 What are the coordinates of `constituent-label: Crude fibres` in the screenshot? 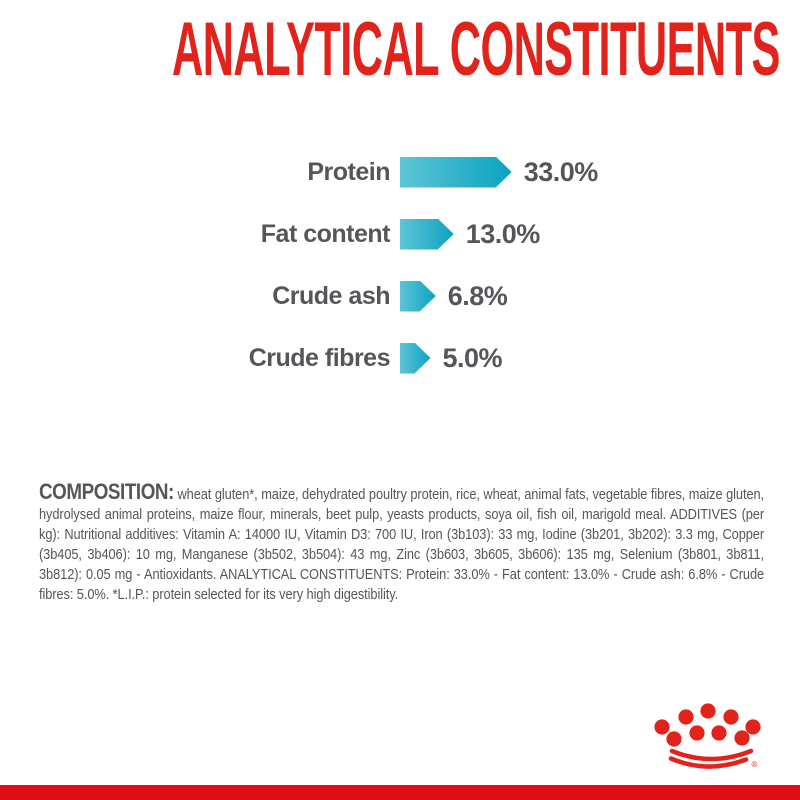 It's located at (319, 357).